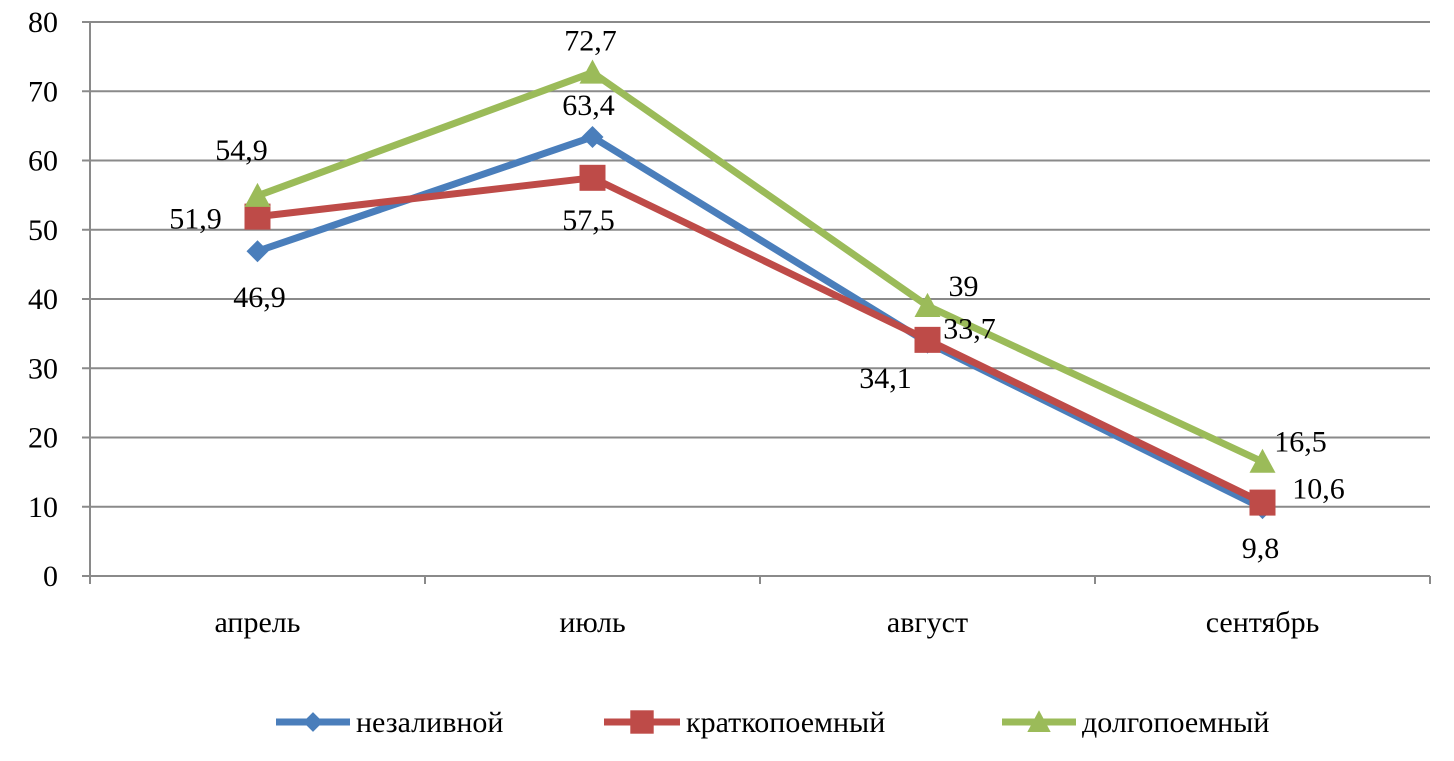 The height and width of the screenshot is (761, 1454). I want to click on y-tick-label: 50, so click(43, 230).